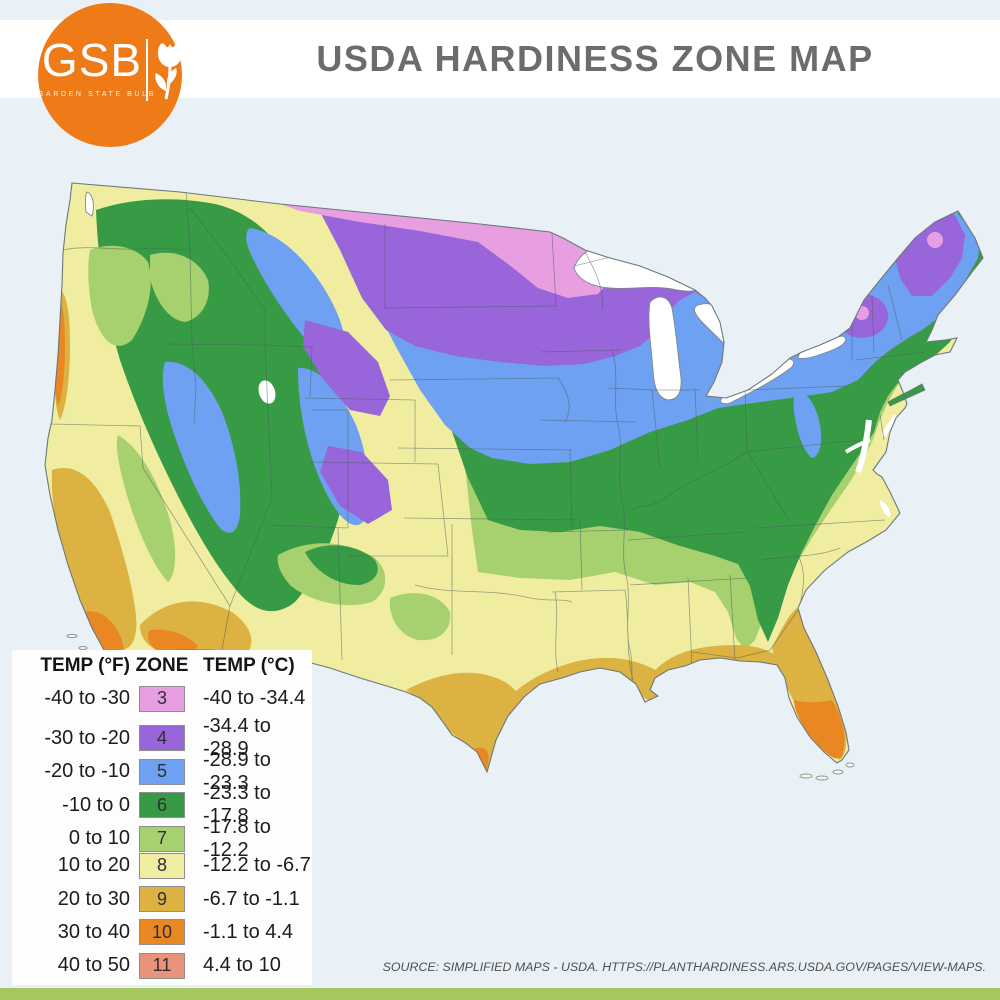 This screenshot has width=1000, height=1000. I want to click on legend-header-temp-c: TEMP (°C), so click(249, 665).